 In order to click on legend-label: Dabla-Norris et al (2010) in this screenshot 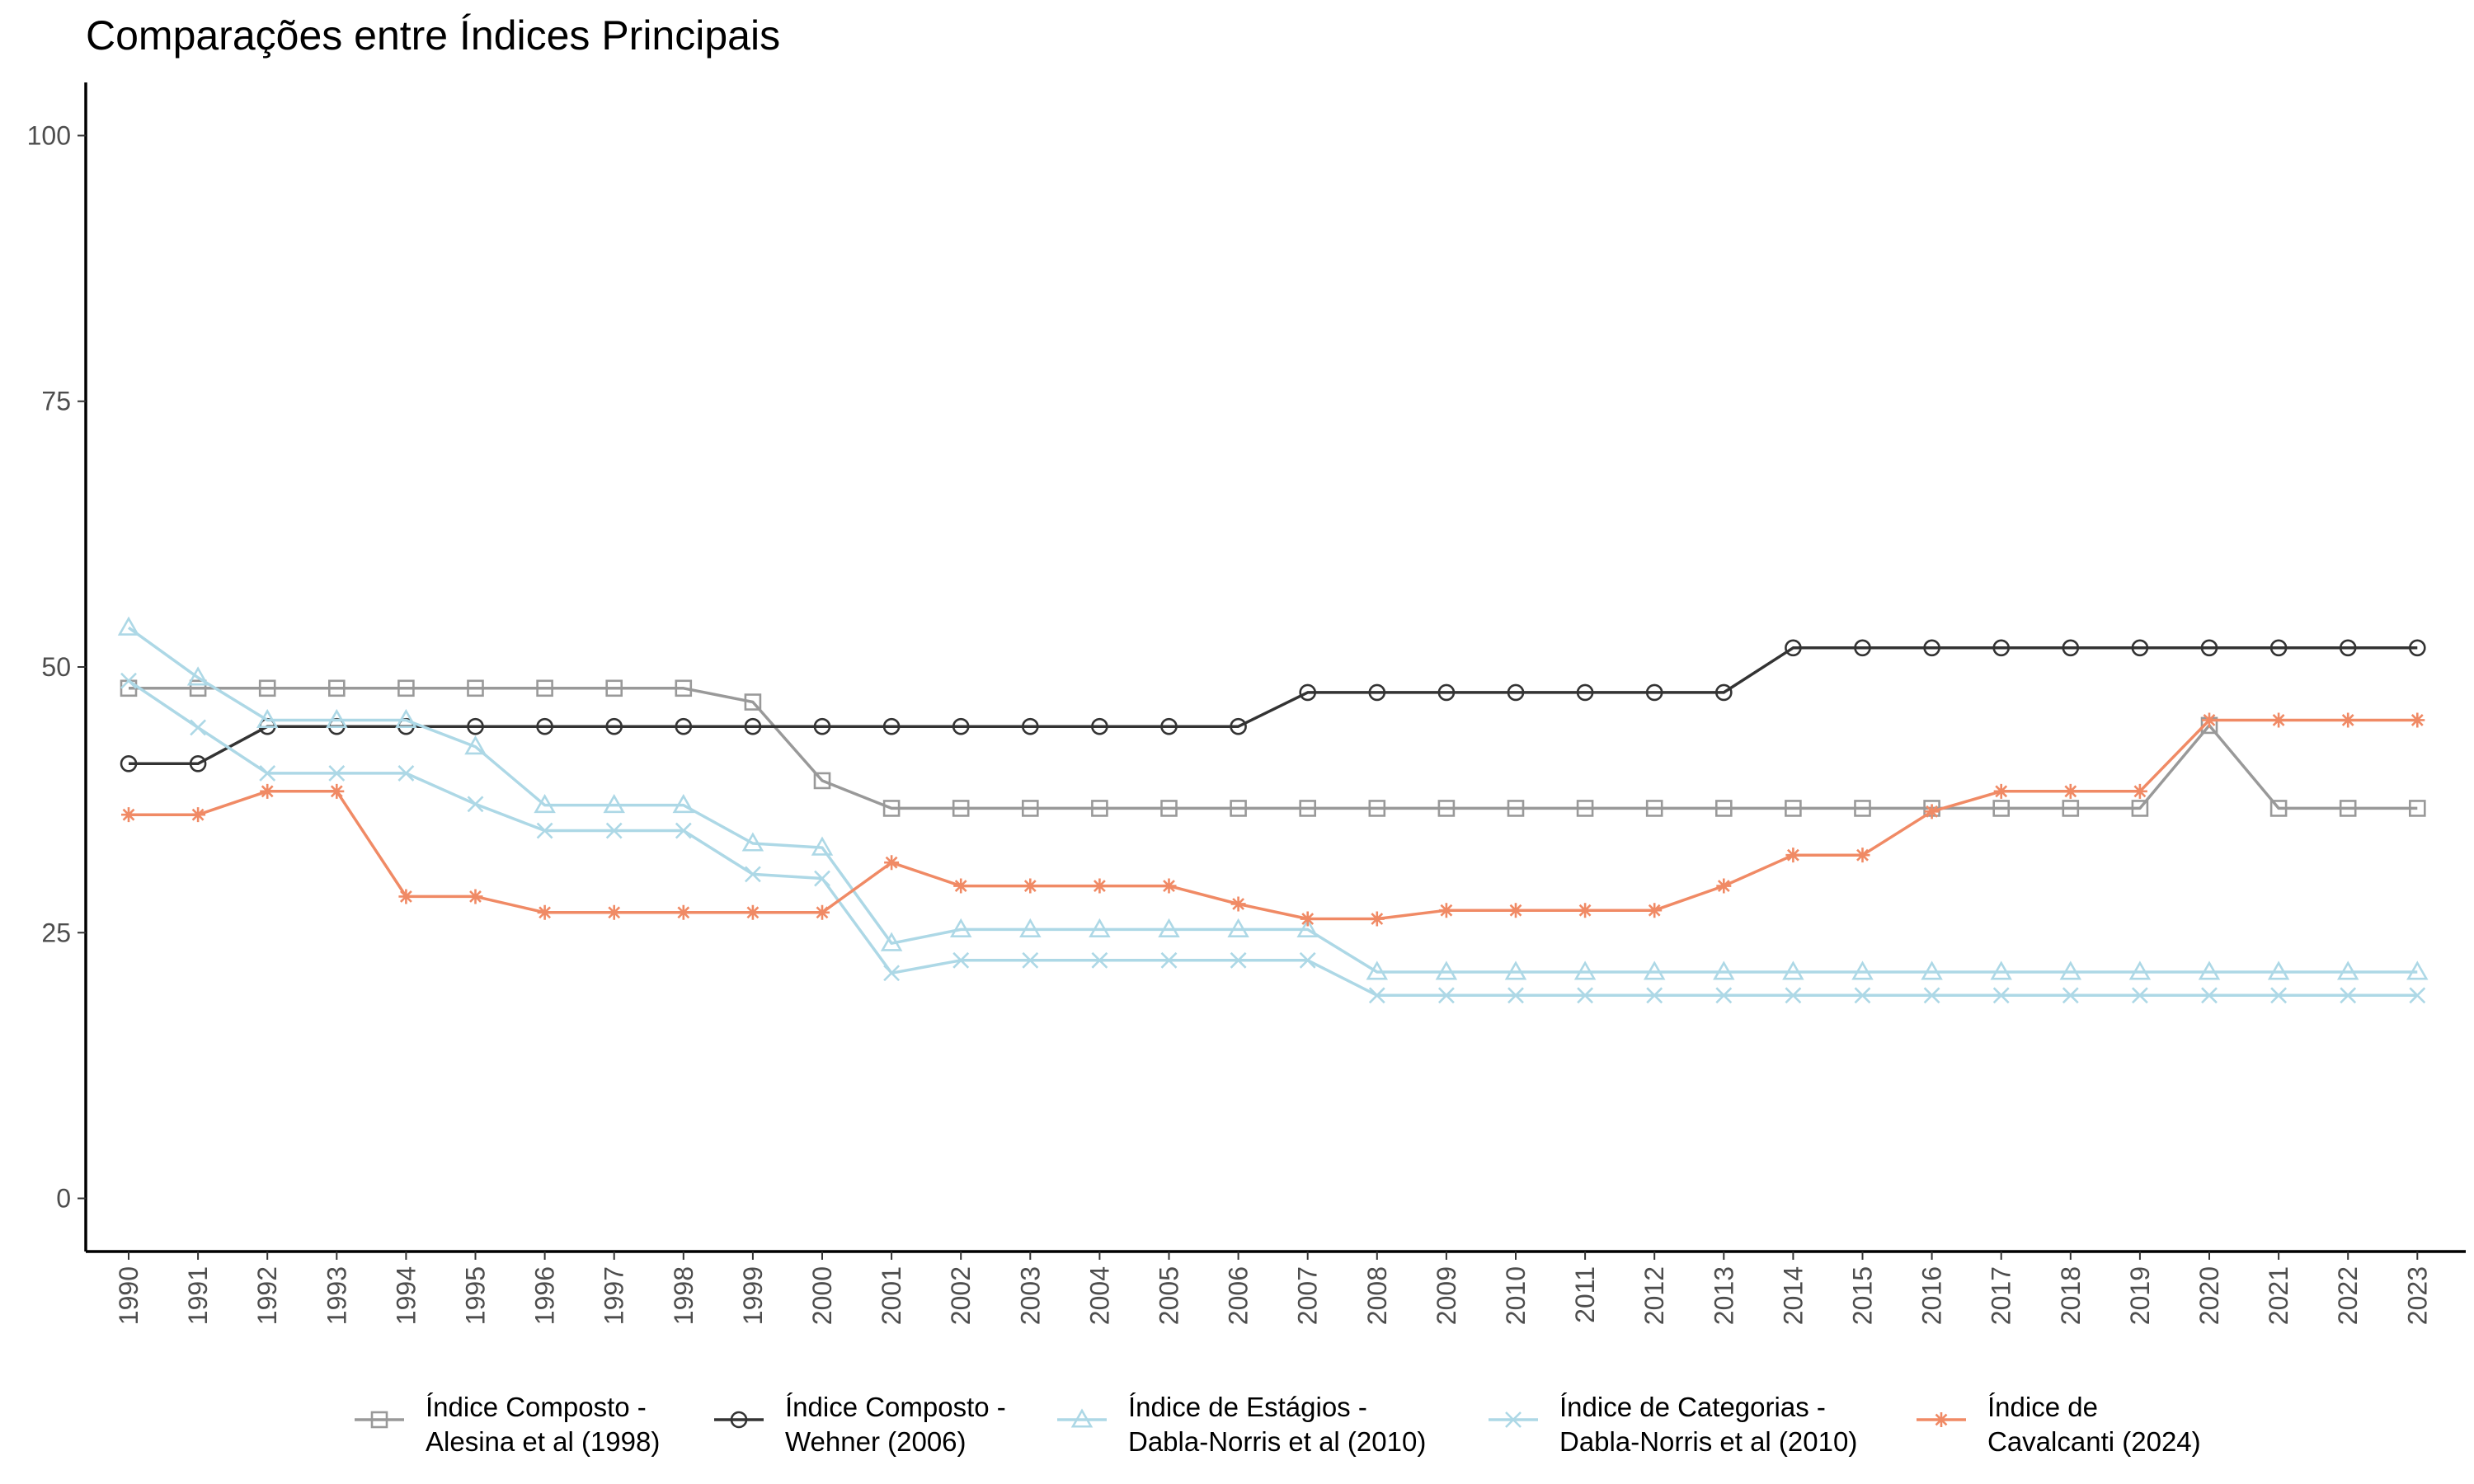, I will do `click(1708, 1441)`.